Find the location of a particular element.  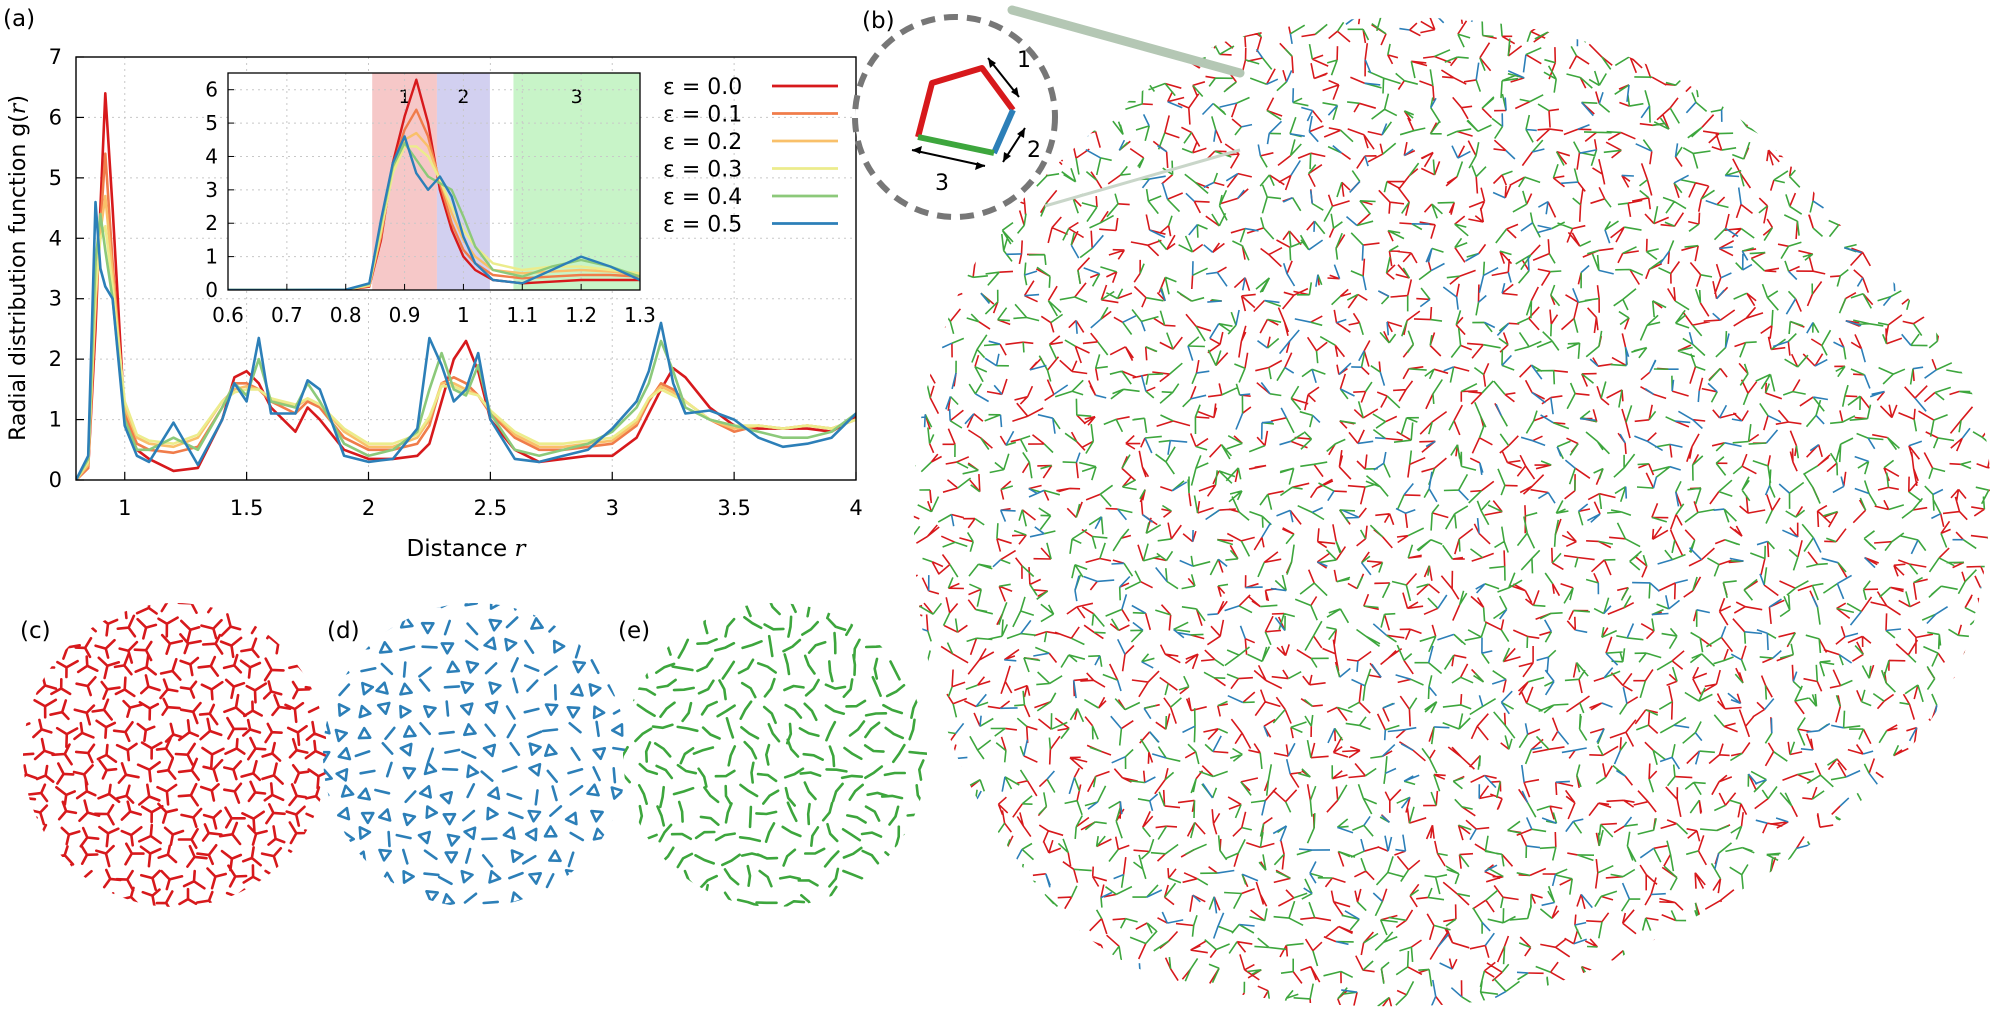

main-tick-label-x: 4 is located at coordinates (855, 508).